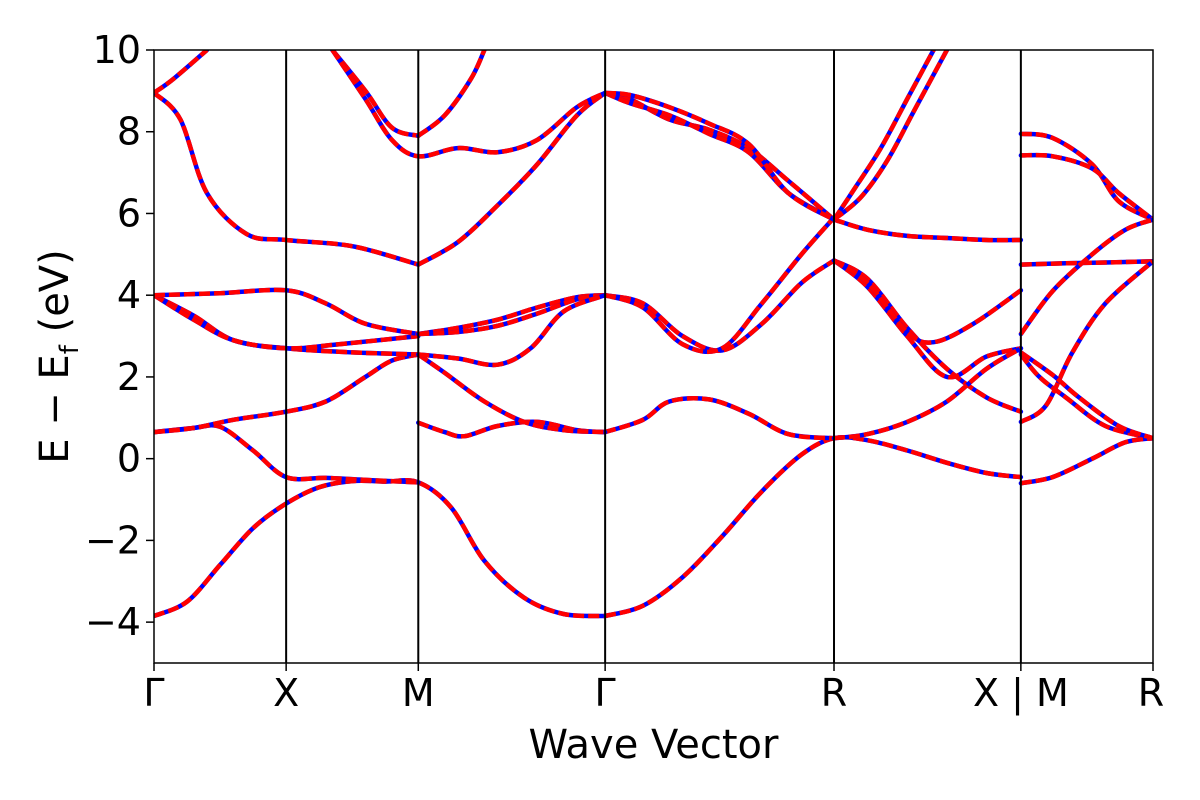 This screenshot has width=1200, height=800. What do you see at coordinates (129, 459) in the screenshot?
I see `y-tick-label-2: 0` at bounding box center [129, 459].